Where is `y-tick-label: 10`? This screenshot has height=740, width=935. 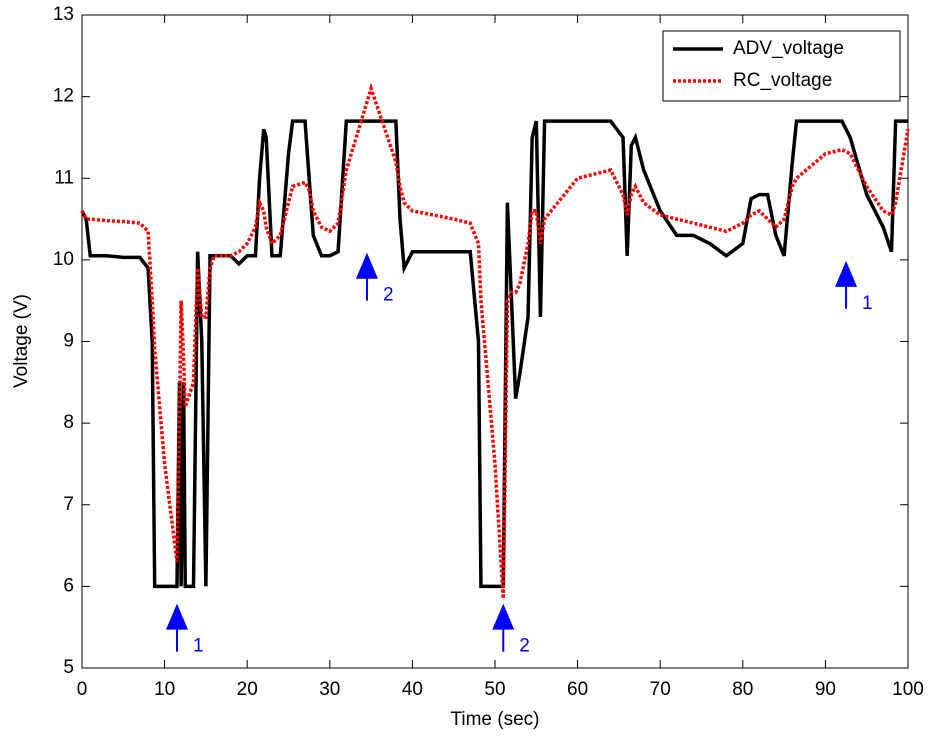 y-tick-label: 10 is located at coordinates (63, 259).